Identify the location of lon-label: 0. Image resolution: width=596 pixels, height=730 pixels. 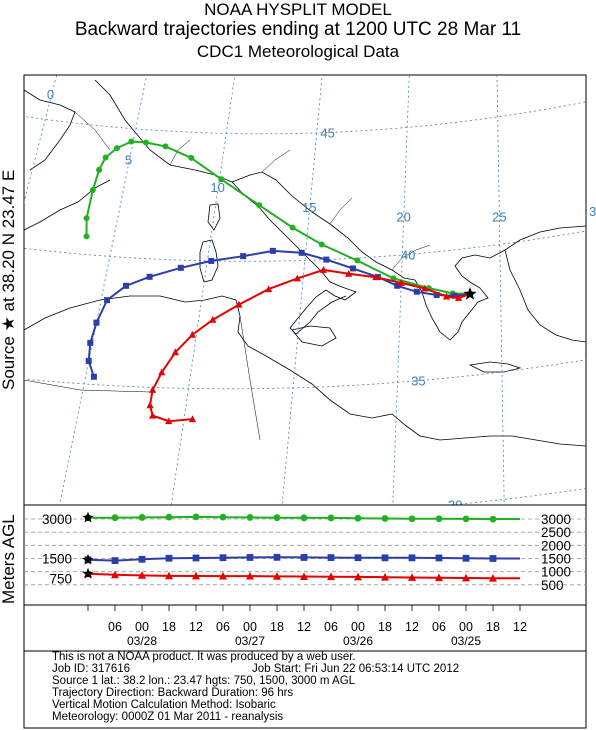
(50, 94).